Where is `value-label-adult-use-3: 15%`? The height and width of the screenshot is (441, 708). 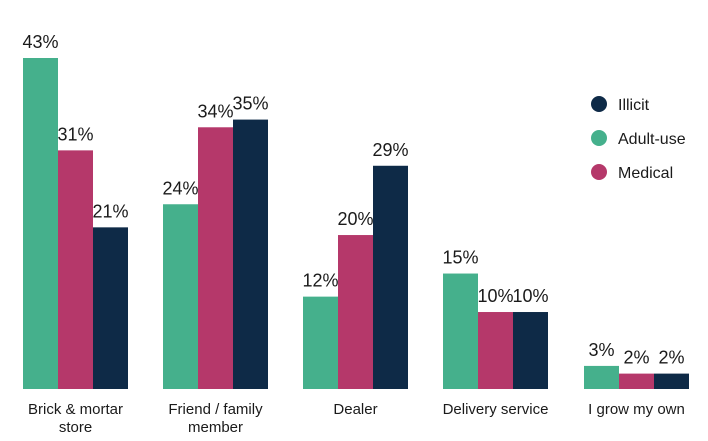
value-label-adult-use-3: 15% is located at coordinates (460, 258).